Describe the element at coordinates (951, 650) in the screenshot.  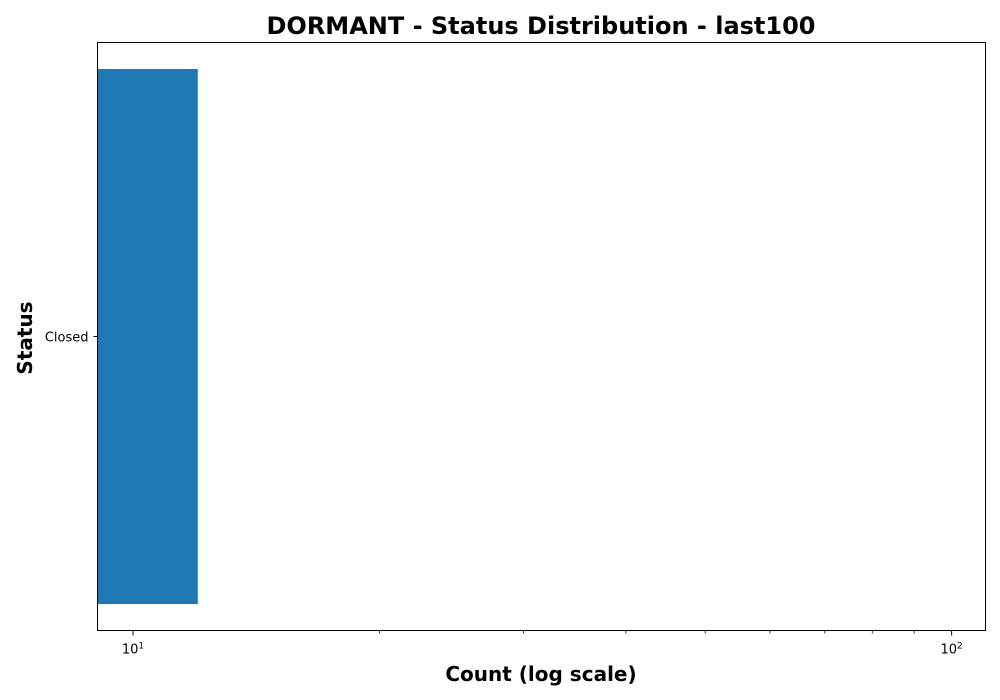
I see `x-tick-label: 102` at that location.